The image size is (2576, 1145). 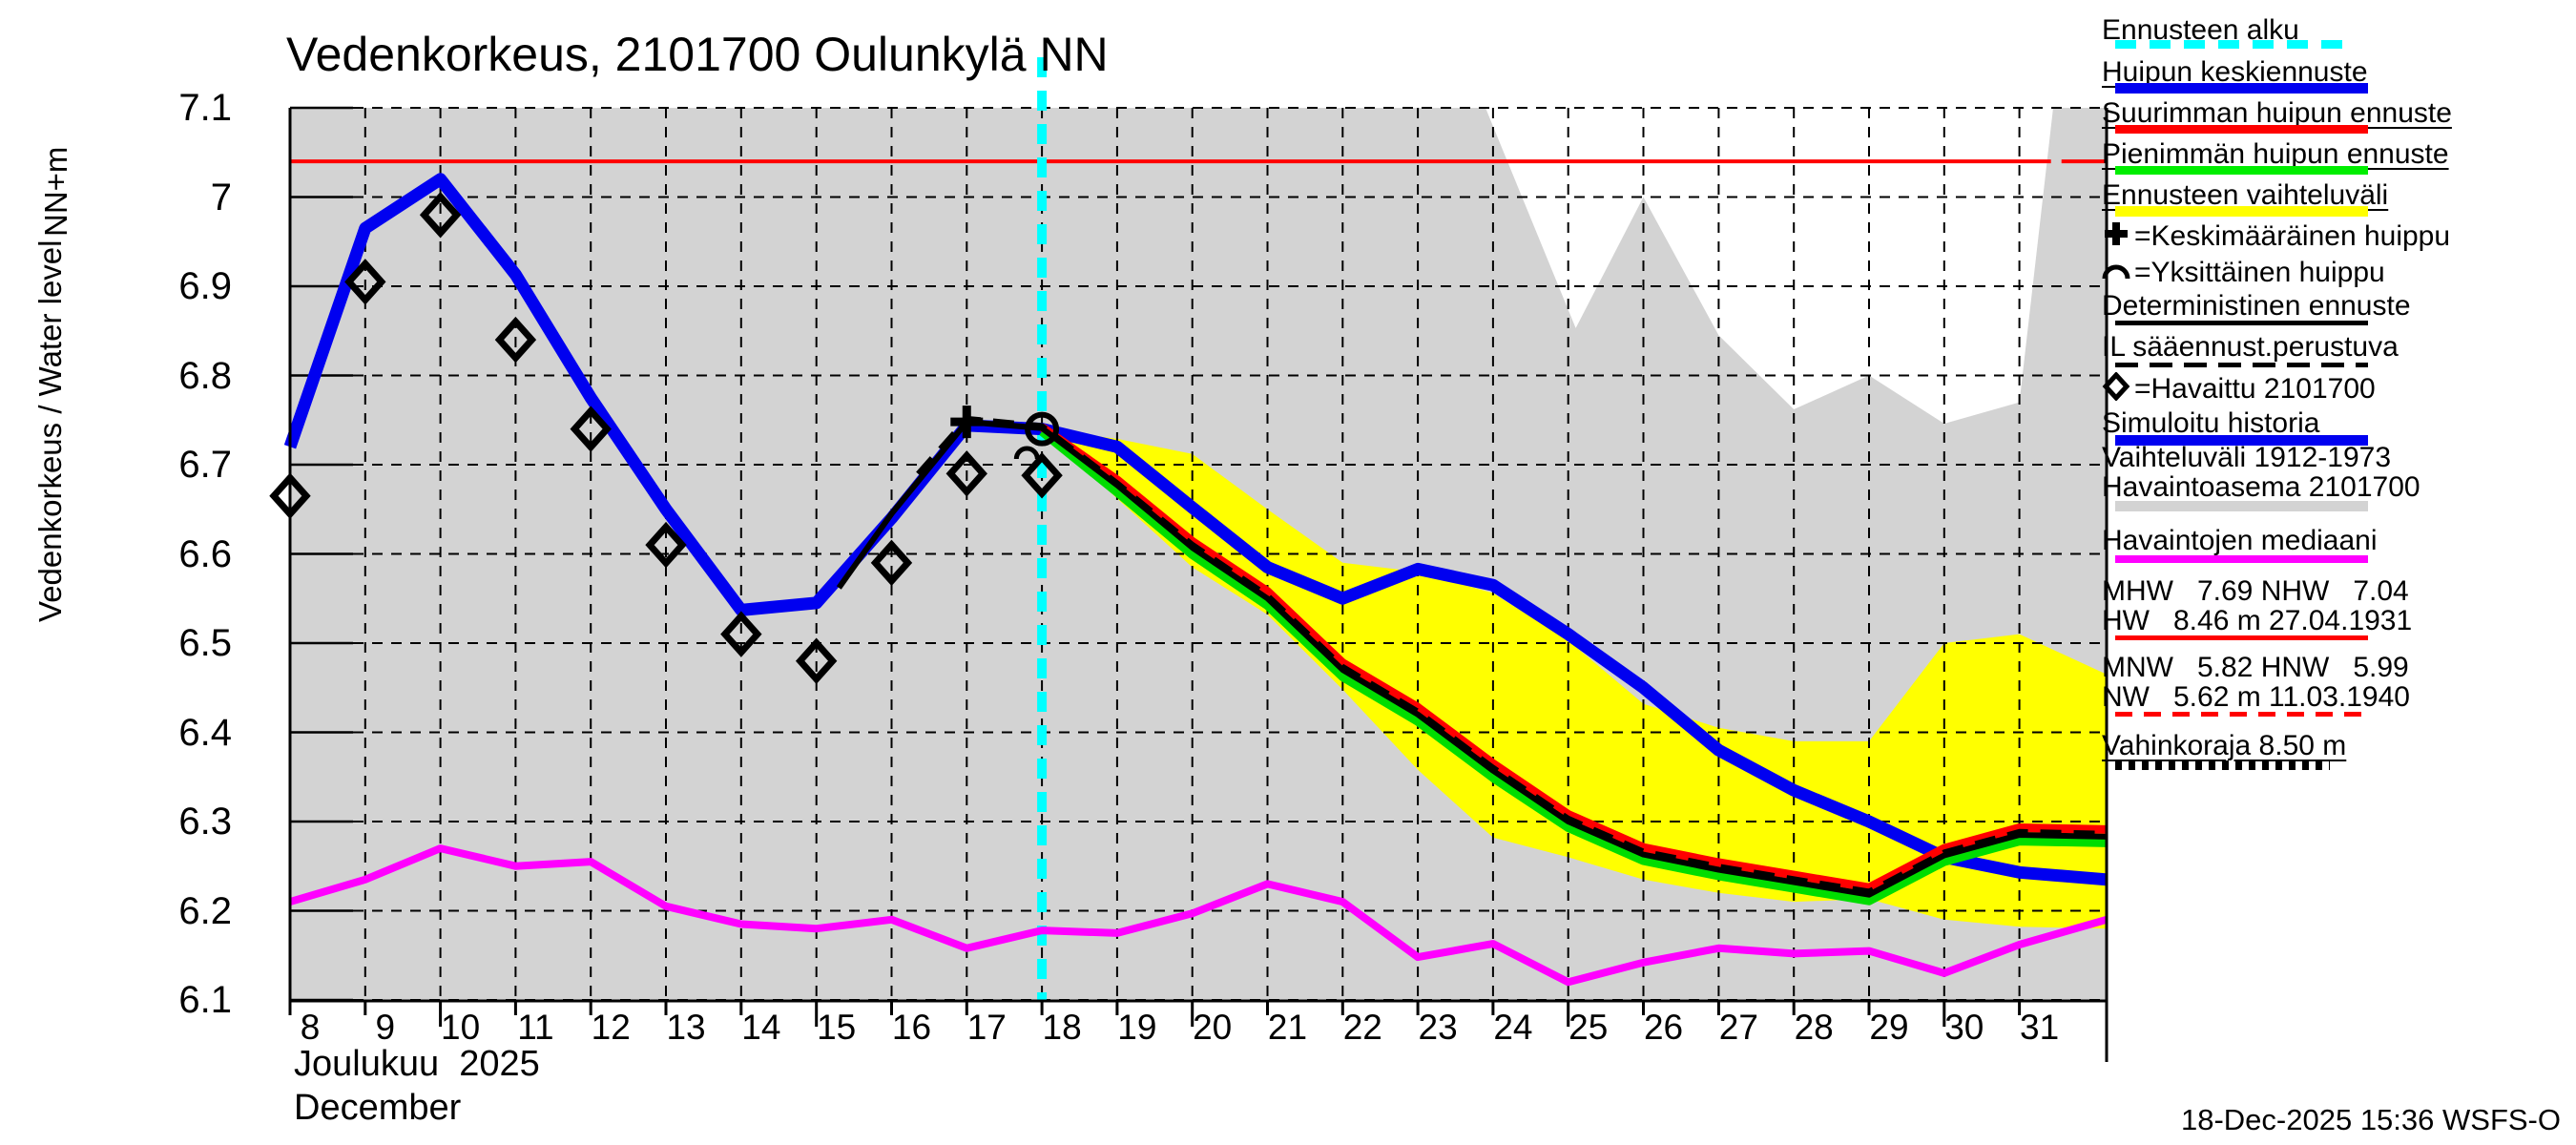 What do you see at coordinates (1213, 1027) in the screenshot?
I see `x-tick-label: 20` at bounding box center [1213, 1027].